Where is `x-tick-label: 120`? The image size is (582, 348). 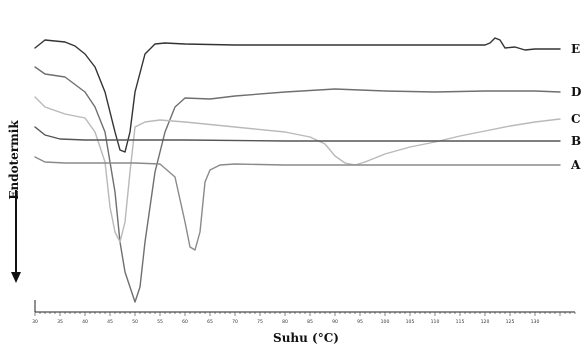
x-tick-label: 120 is located at coordinates (485, 322).